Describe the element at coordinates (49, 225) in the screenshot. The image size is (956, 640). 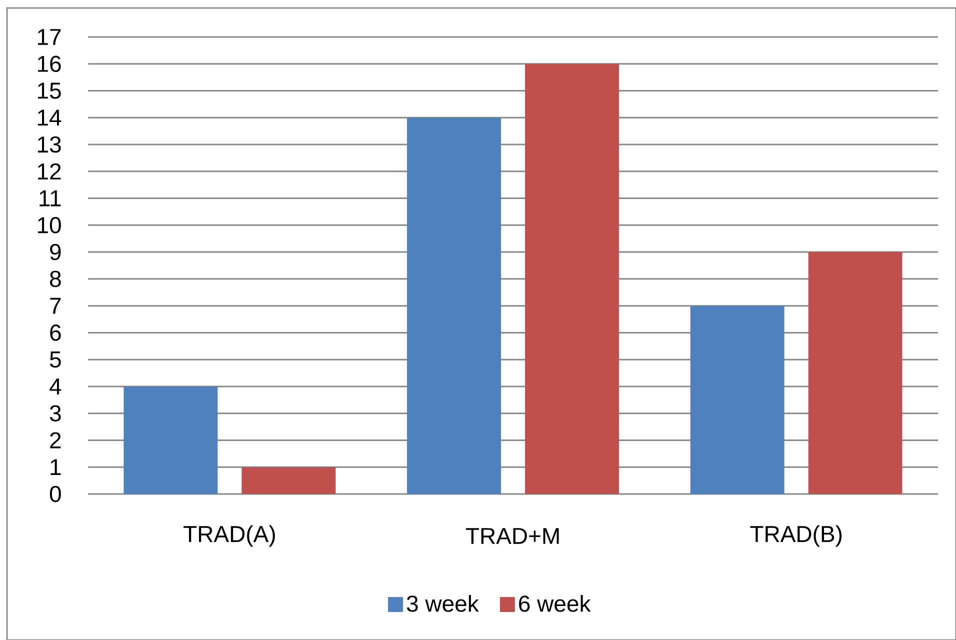
I see `y-tick-label: 10` at that location.